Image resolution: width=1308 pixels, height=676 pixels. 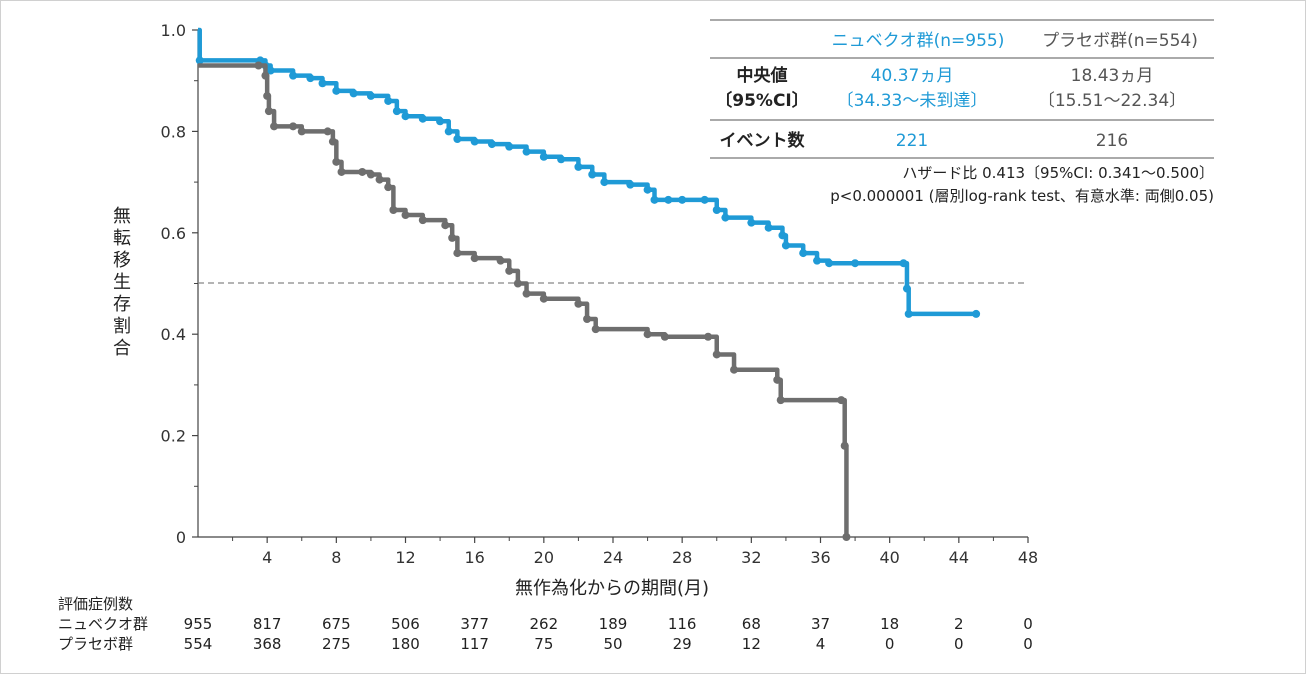 I want to click on risk-value: 50, so click(x=612, y=644).